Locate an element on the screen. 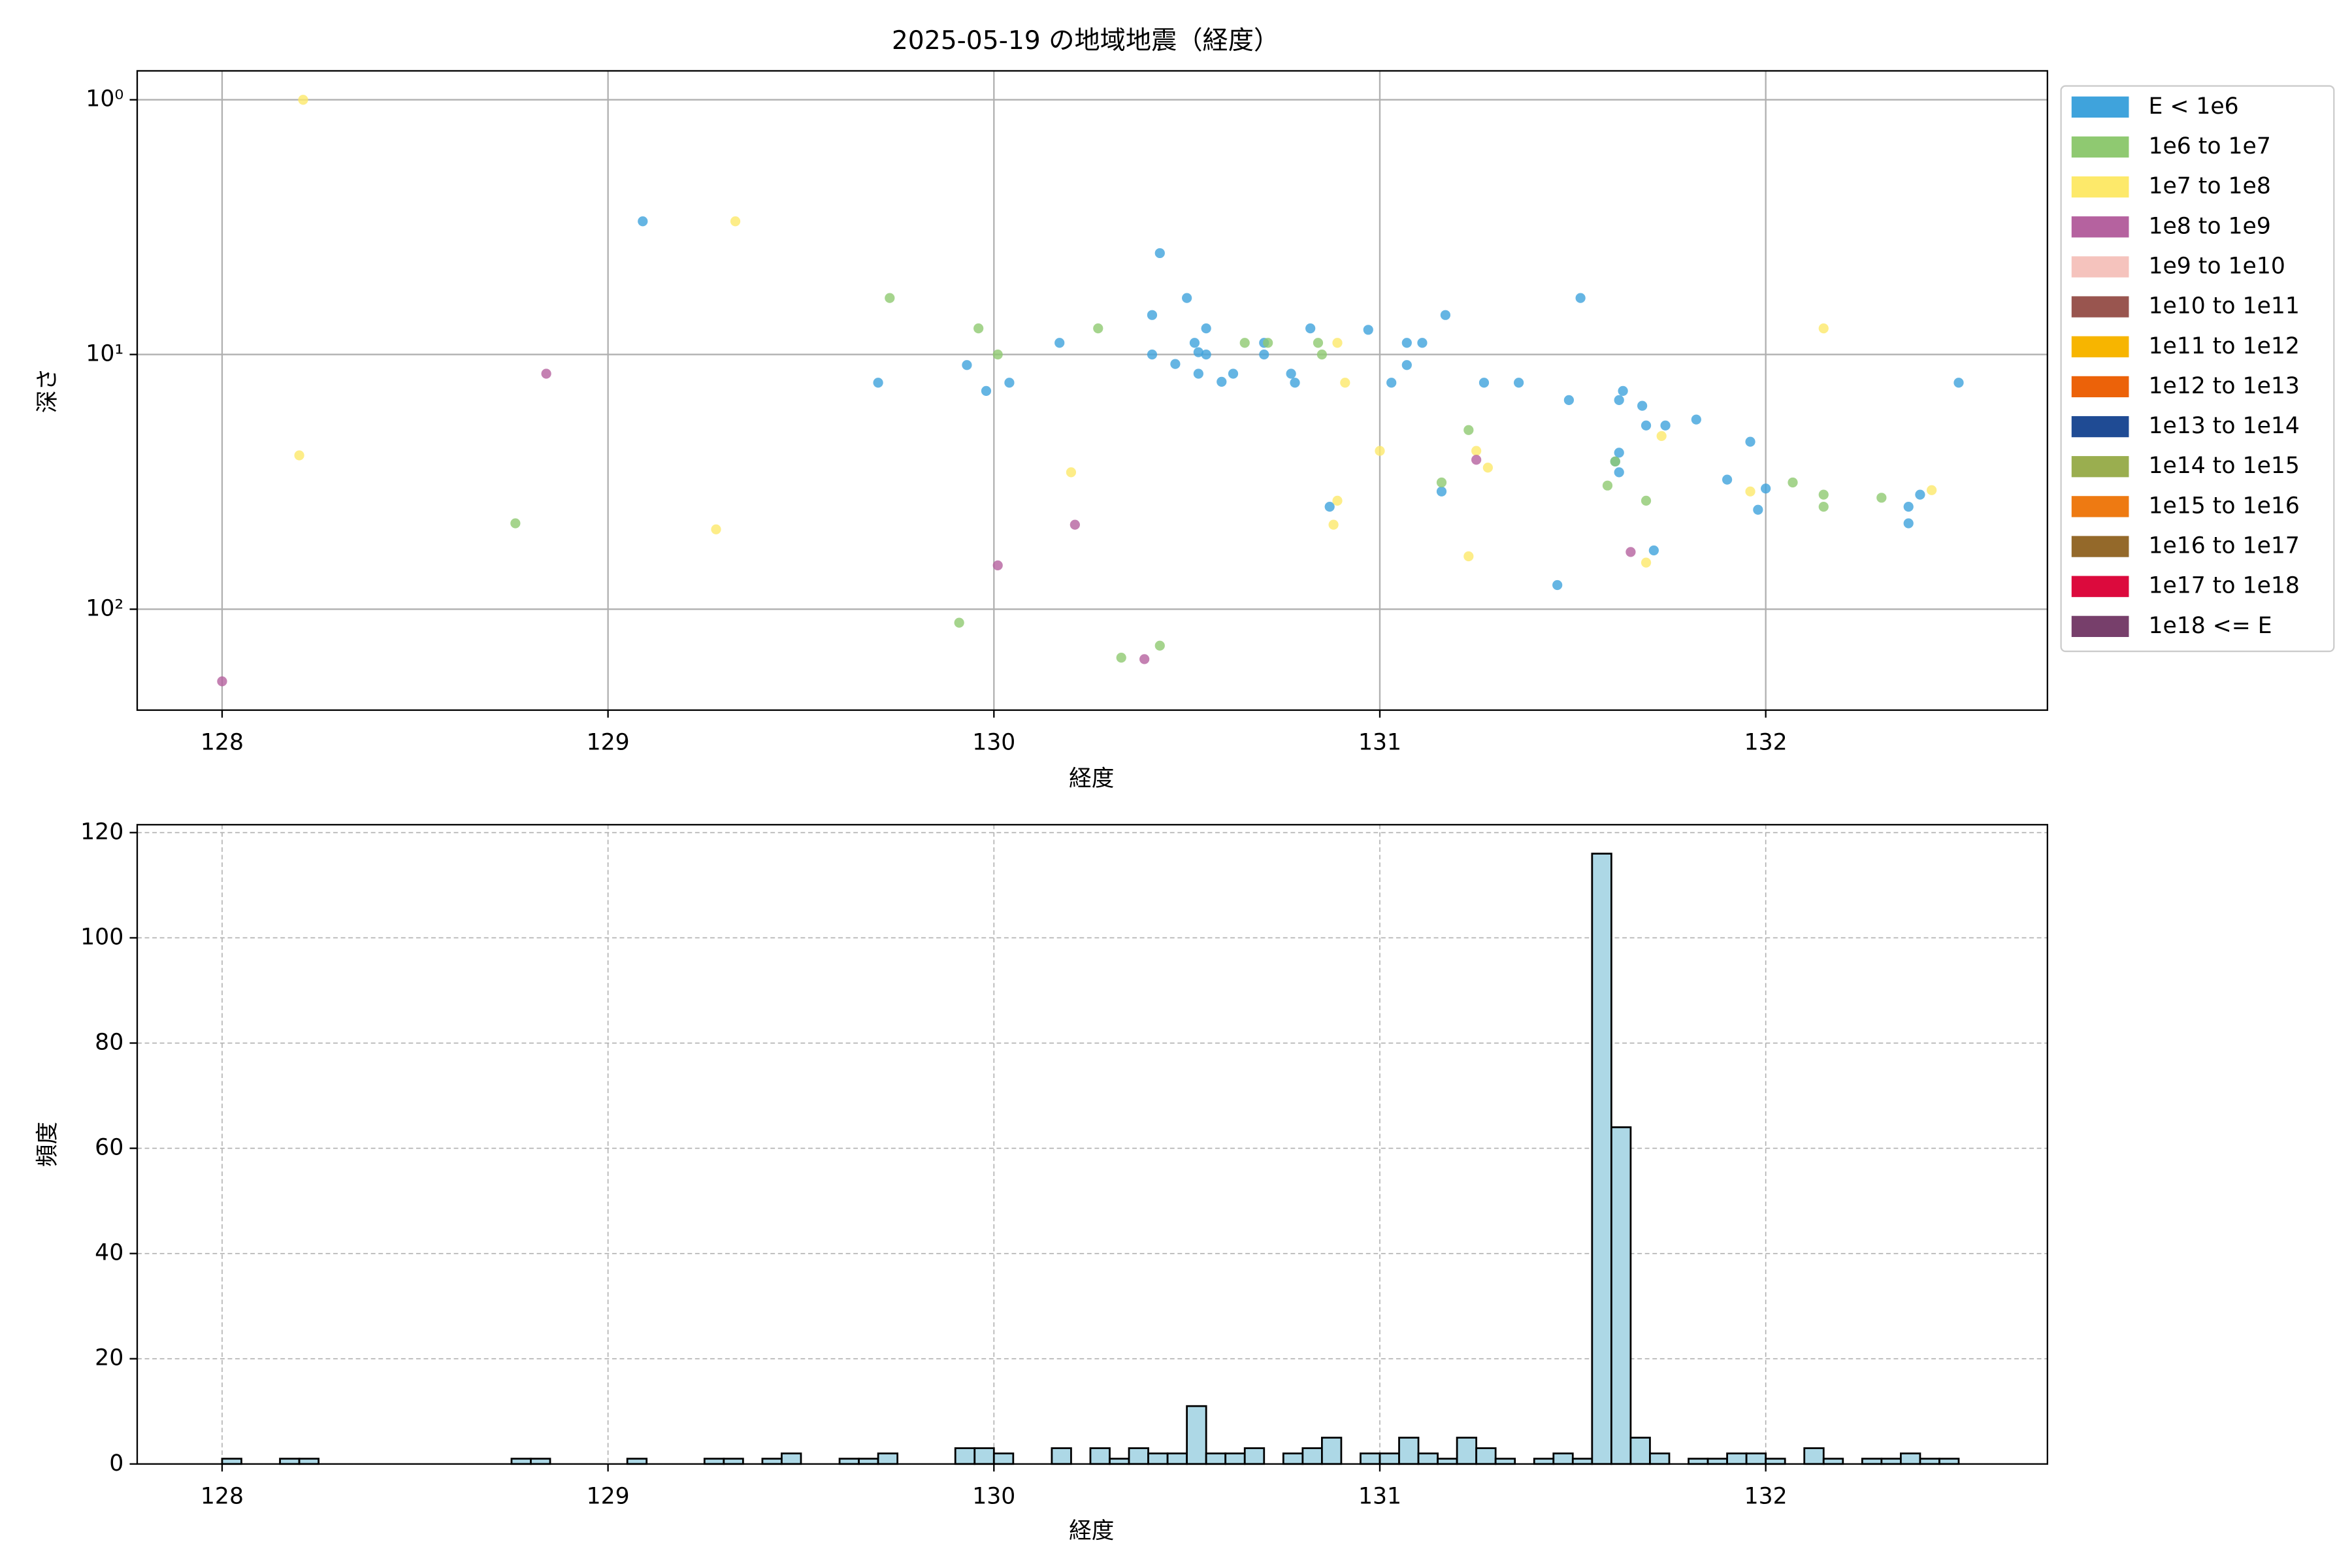 This screenshot has height=1568, width=2352. x-tick-label: 131 is located at coordinates (1379, 743).